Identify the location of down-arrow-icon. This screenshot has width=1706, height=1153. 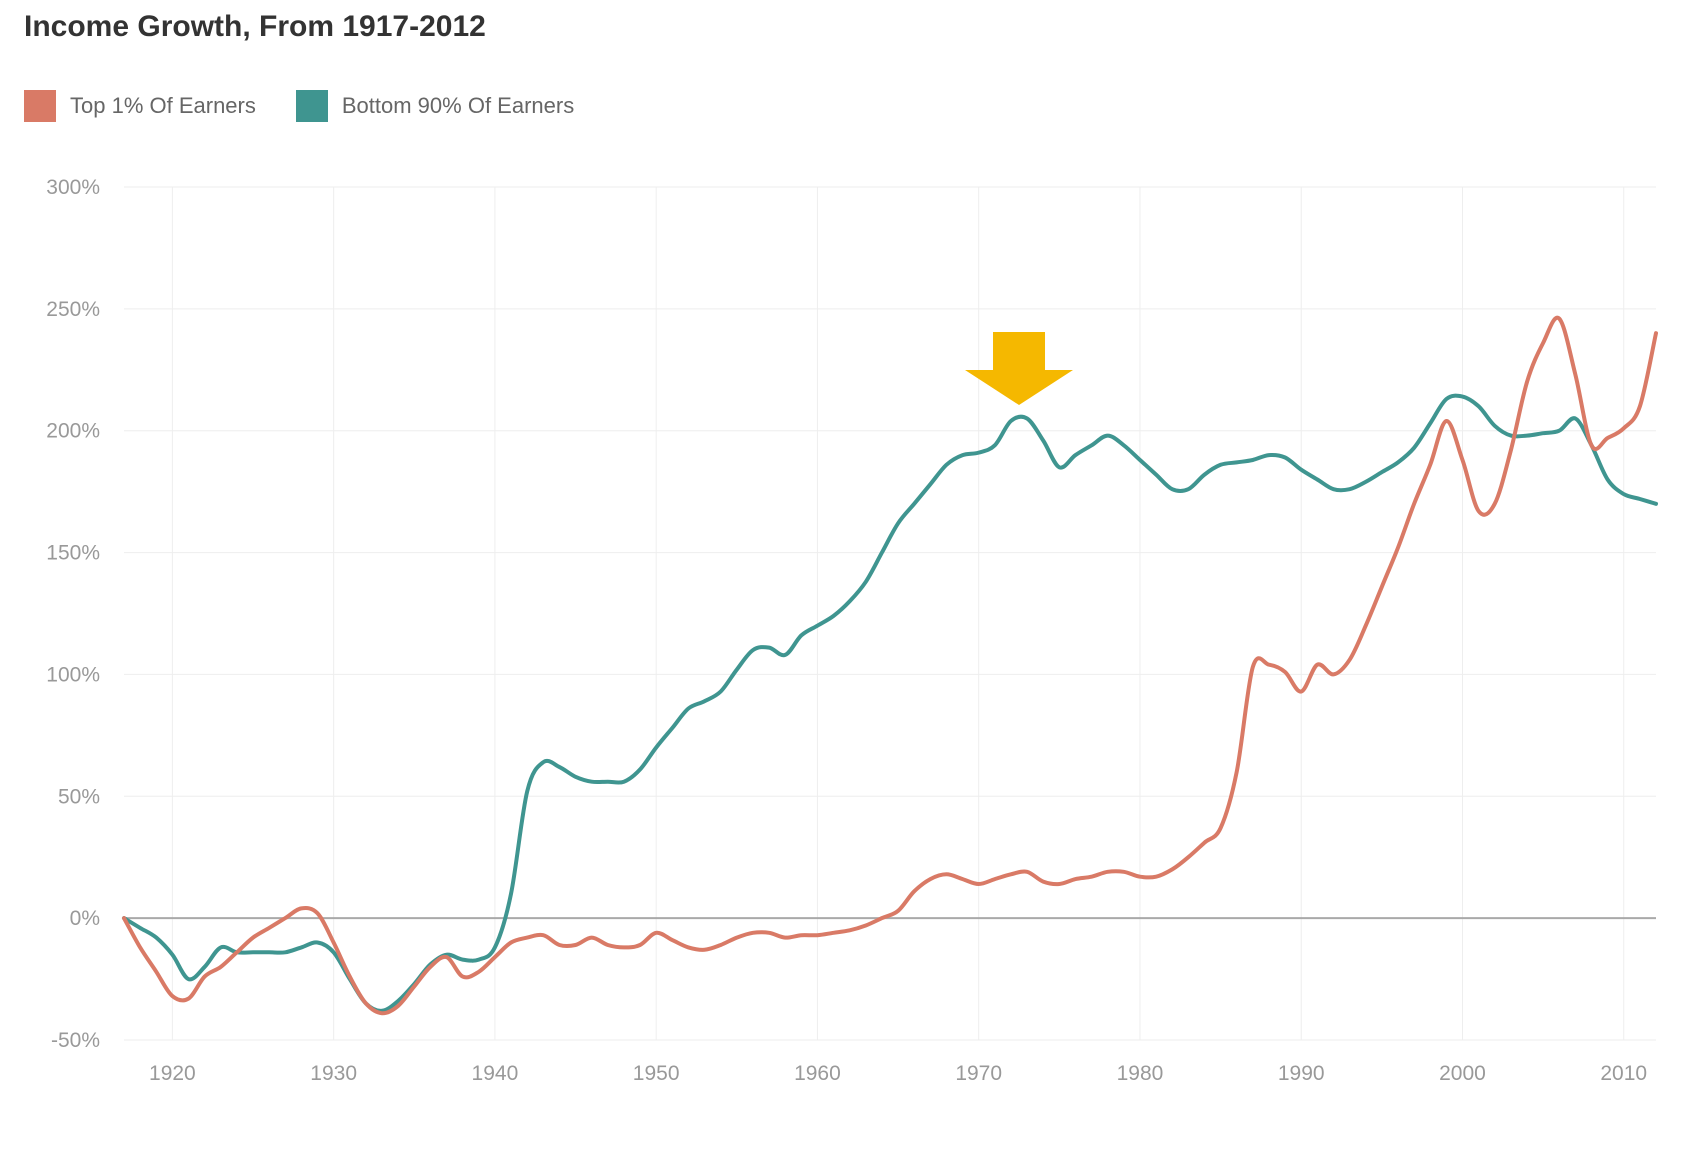
(1019, 368).